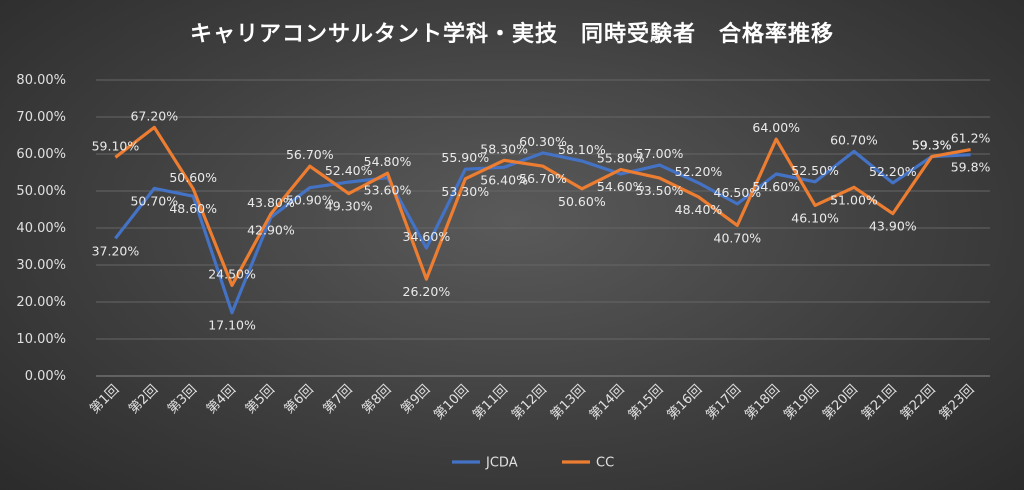 The width and height of the screenshot is (1024, 490). I want to click on legend-label: JCDA, so click(501, 463).